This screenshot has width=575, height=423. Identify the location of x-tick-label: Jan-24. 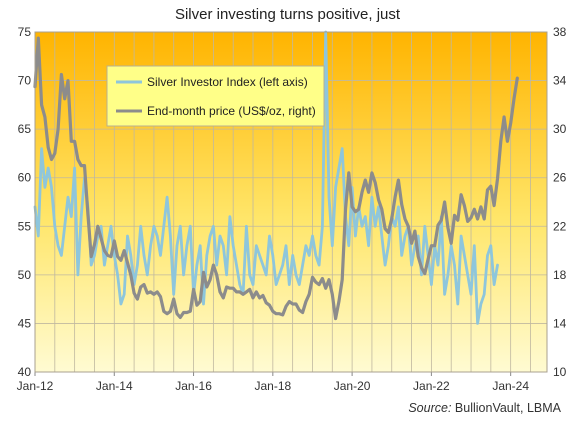
(510, 386).